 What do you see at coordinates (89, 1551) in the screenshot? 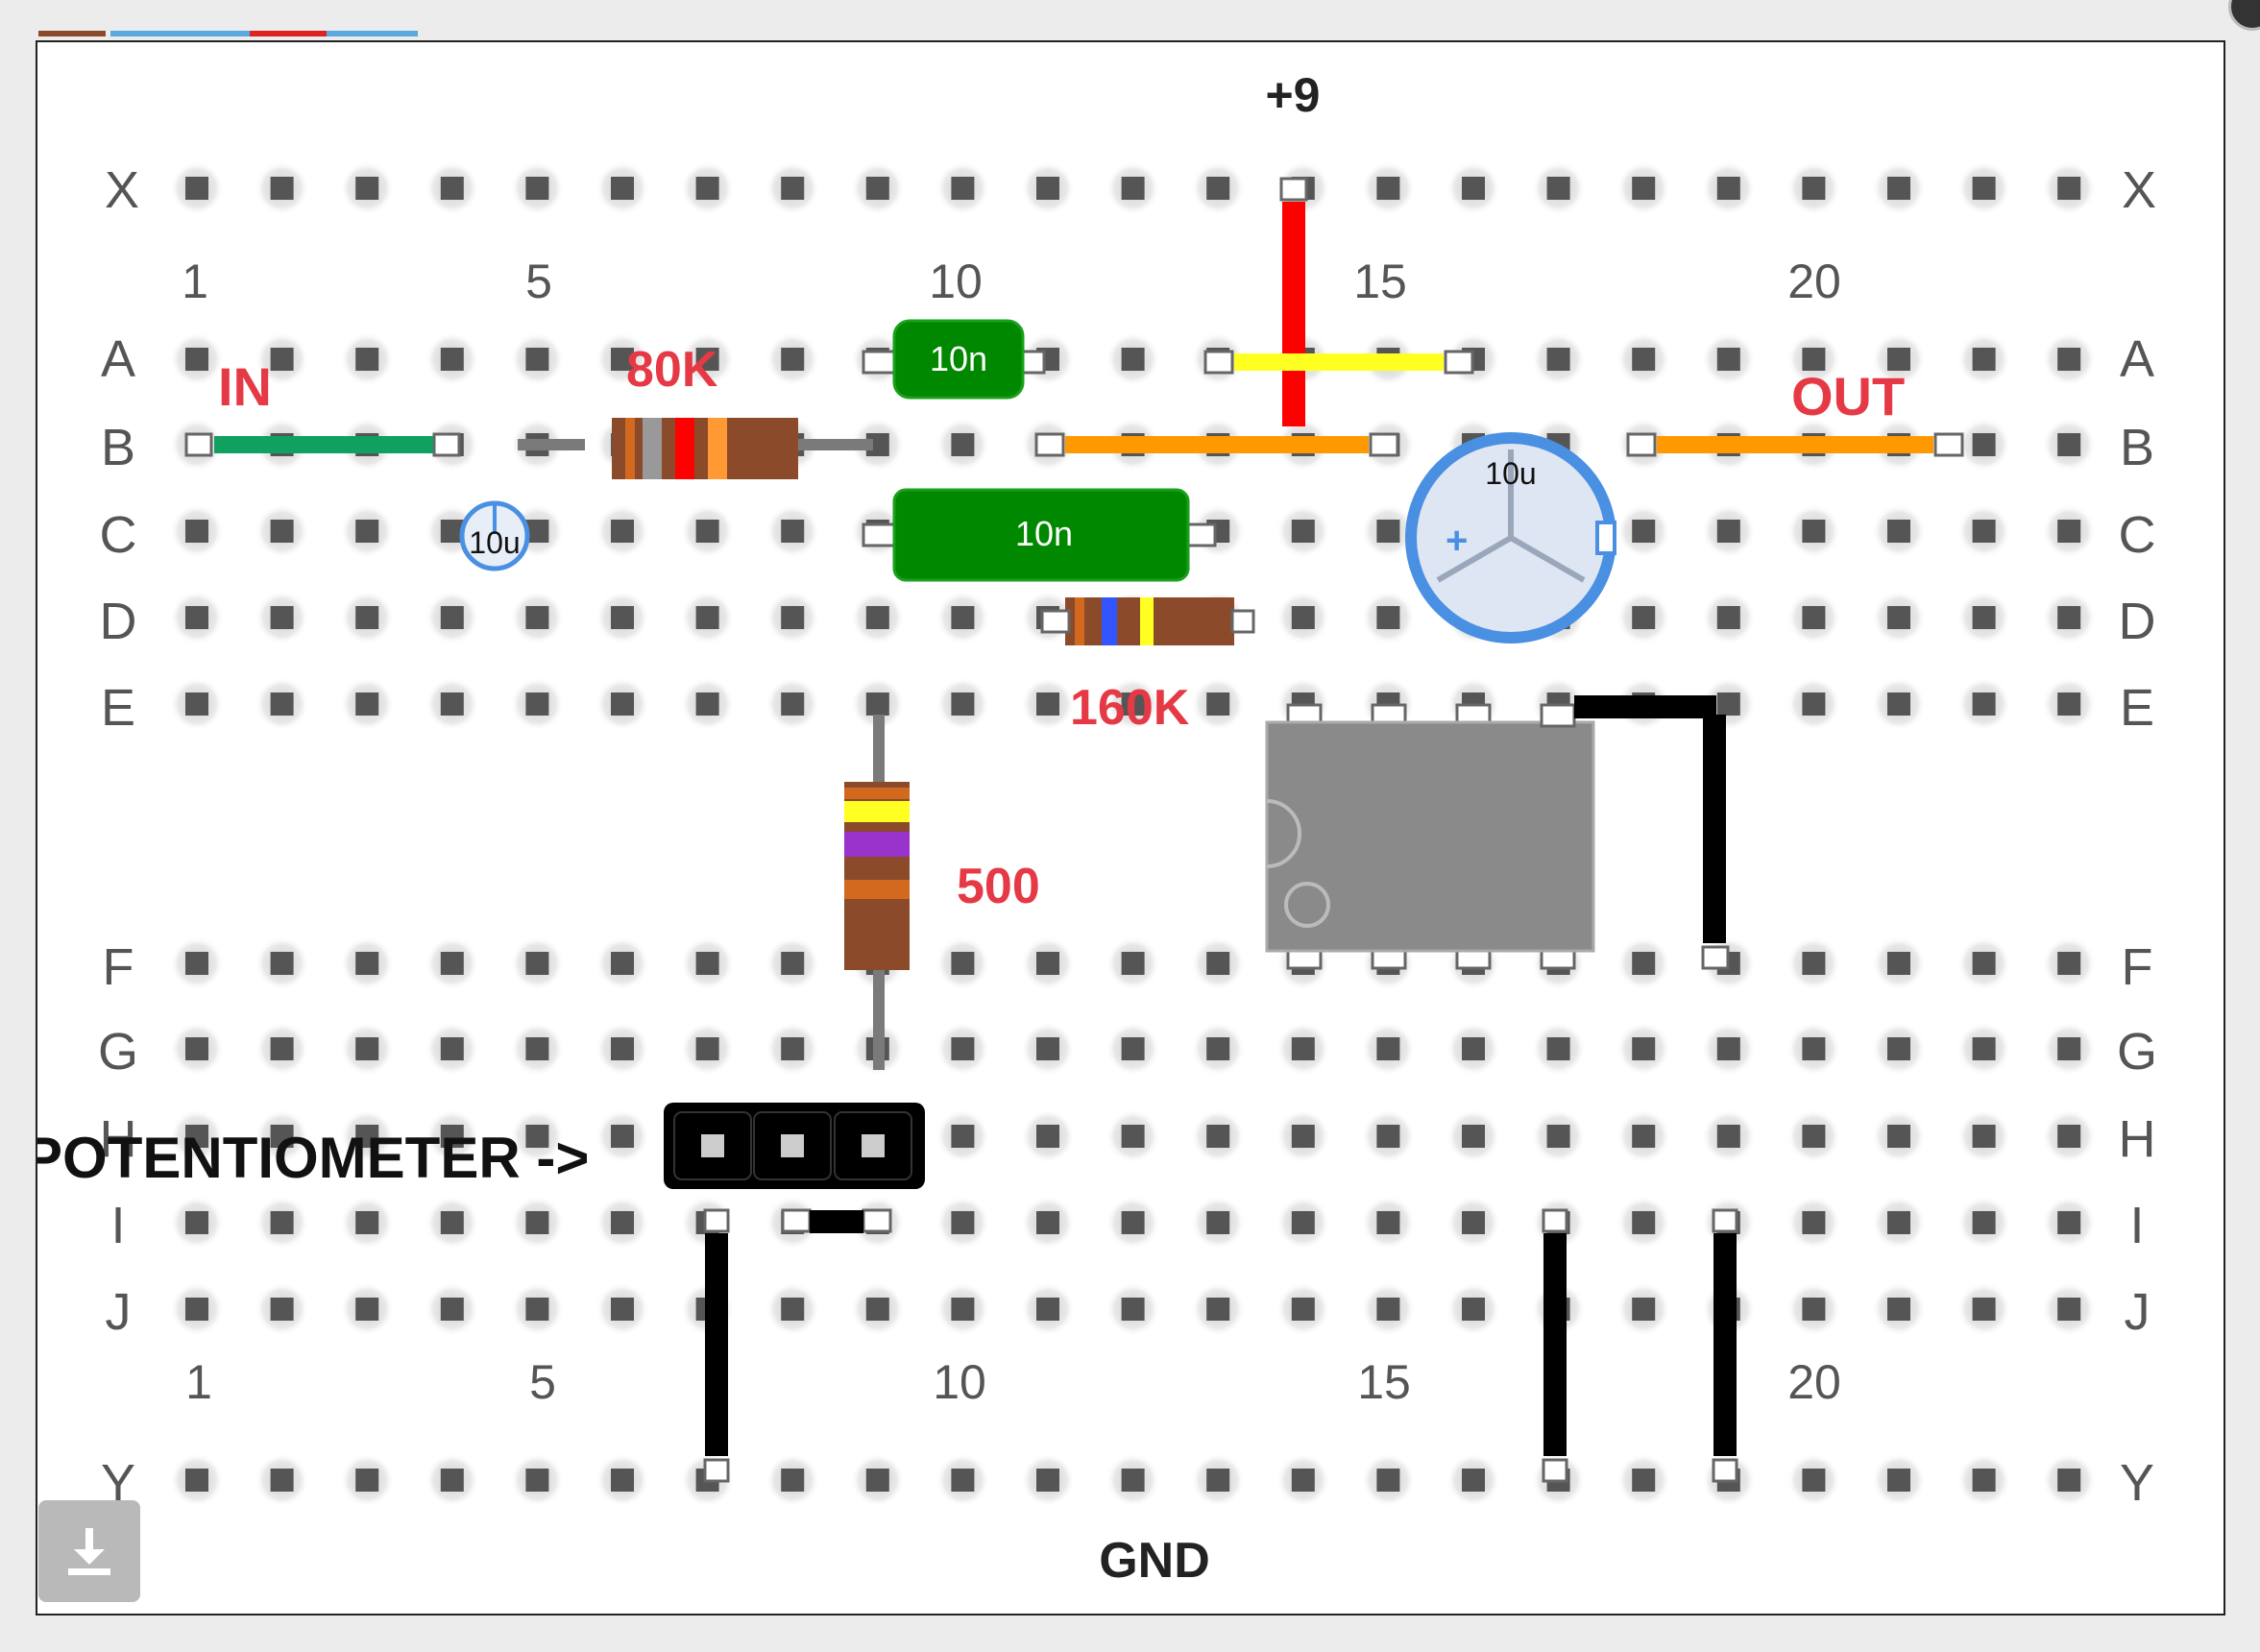
I see `download-button` at bounding box center [89, 1551].